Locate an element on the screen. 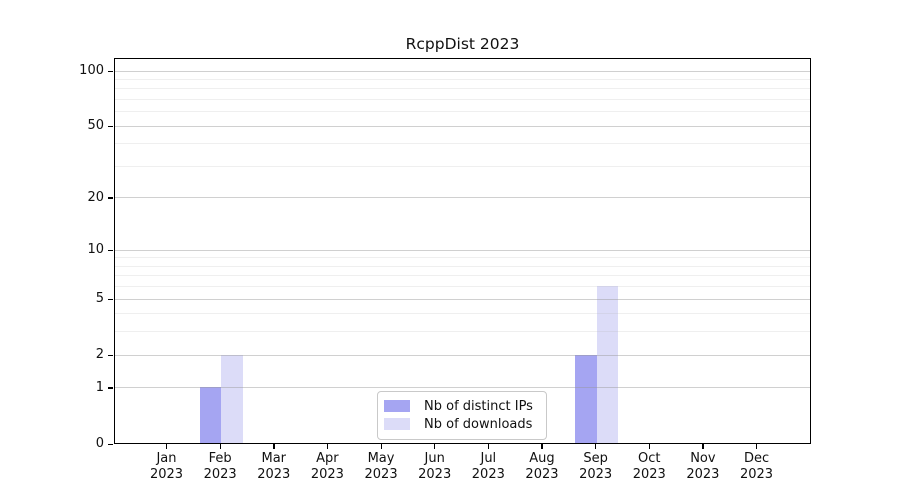 The height and width of the screenshot is (500, 900). chart-title: RcppDist 2023 is located at coordinates (462, 44).